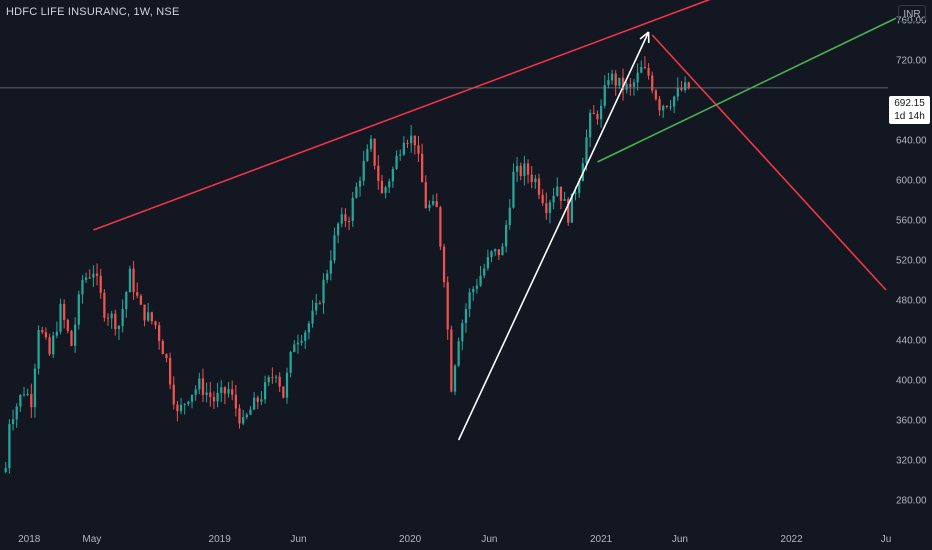  What do you see at coordinates (791, 539) in the screenshot?
I see `x-tick-label: 2022` at bounding box center [791, 539].